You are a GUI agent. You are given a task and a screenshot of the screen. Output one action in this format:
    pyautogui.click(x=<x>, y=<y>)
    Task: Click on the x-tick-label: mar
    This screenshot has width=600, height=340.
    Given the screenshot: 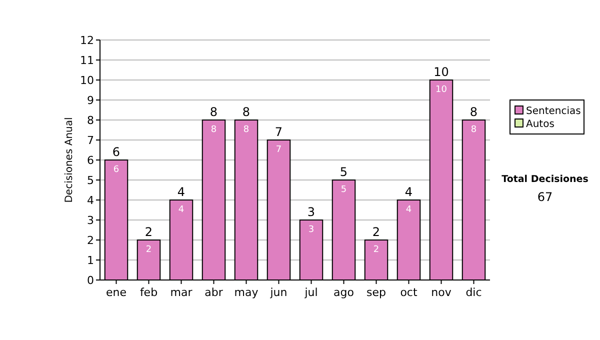 What is the action you would take?
    pyautogui.click(x=181, y=292)
    